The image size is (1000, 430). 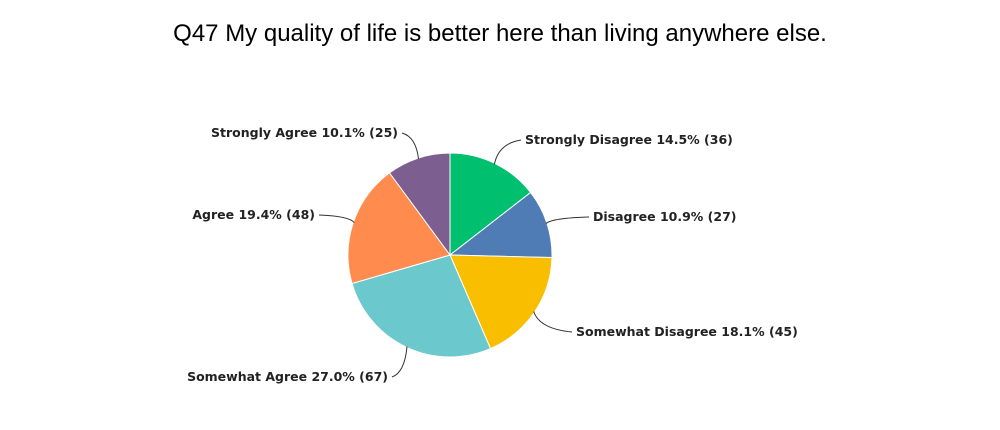 I want to click on slice-label-disagree: Disagree 10.9% (27), so click(x=665, y=216).